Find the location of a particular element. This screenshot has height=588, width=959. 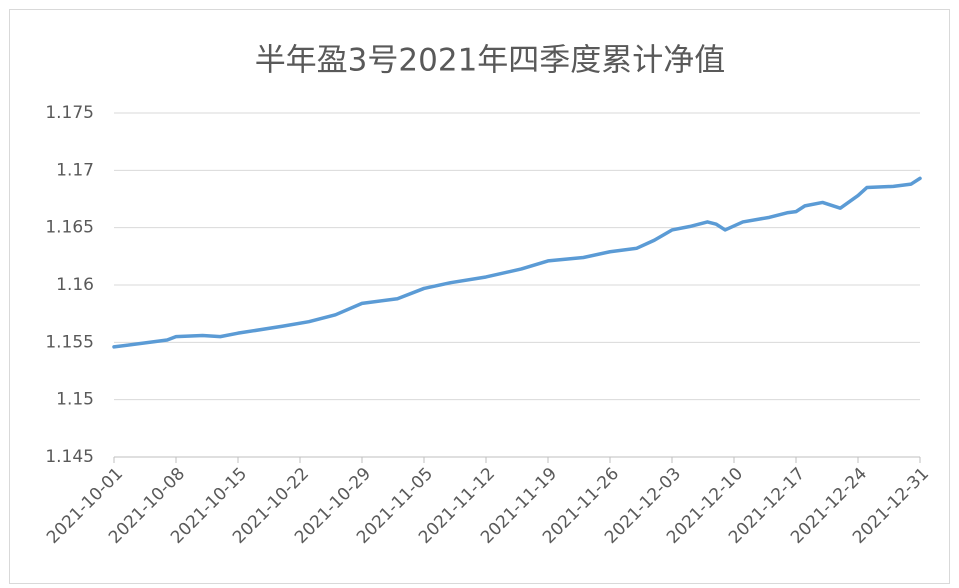

chart-title: 半年盈3号2021年四季度累计净值 is located at coordinates (490, 61).